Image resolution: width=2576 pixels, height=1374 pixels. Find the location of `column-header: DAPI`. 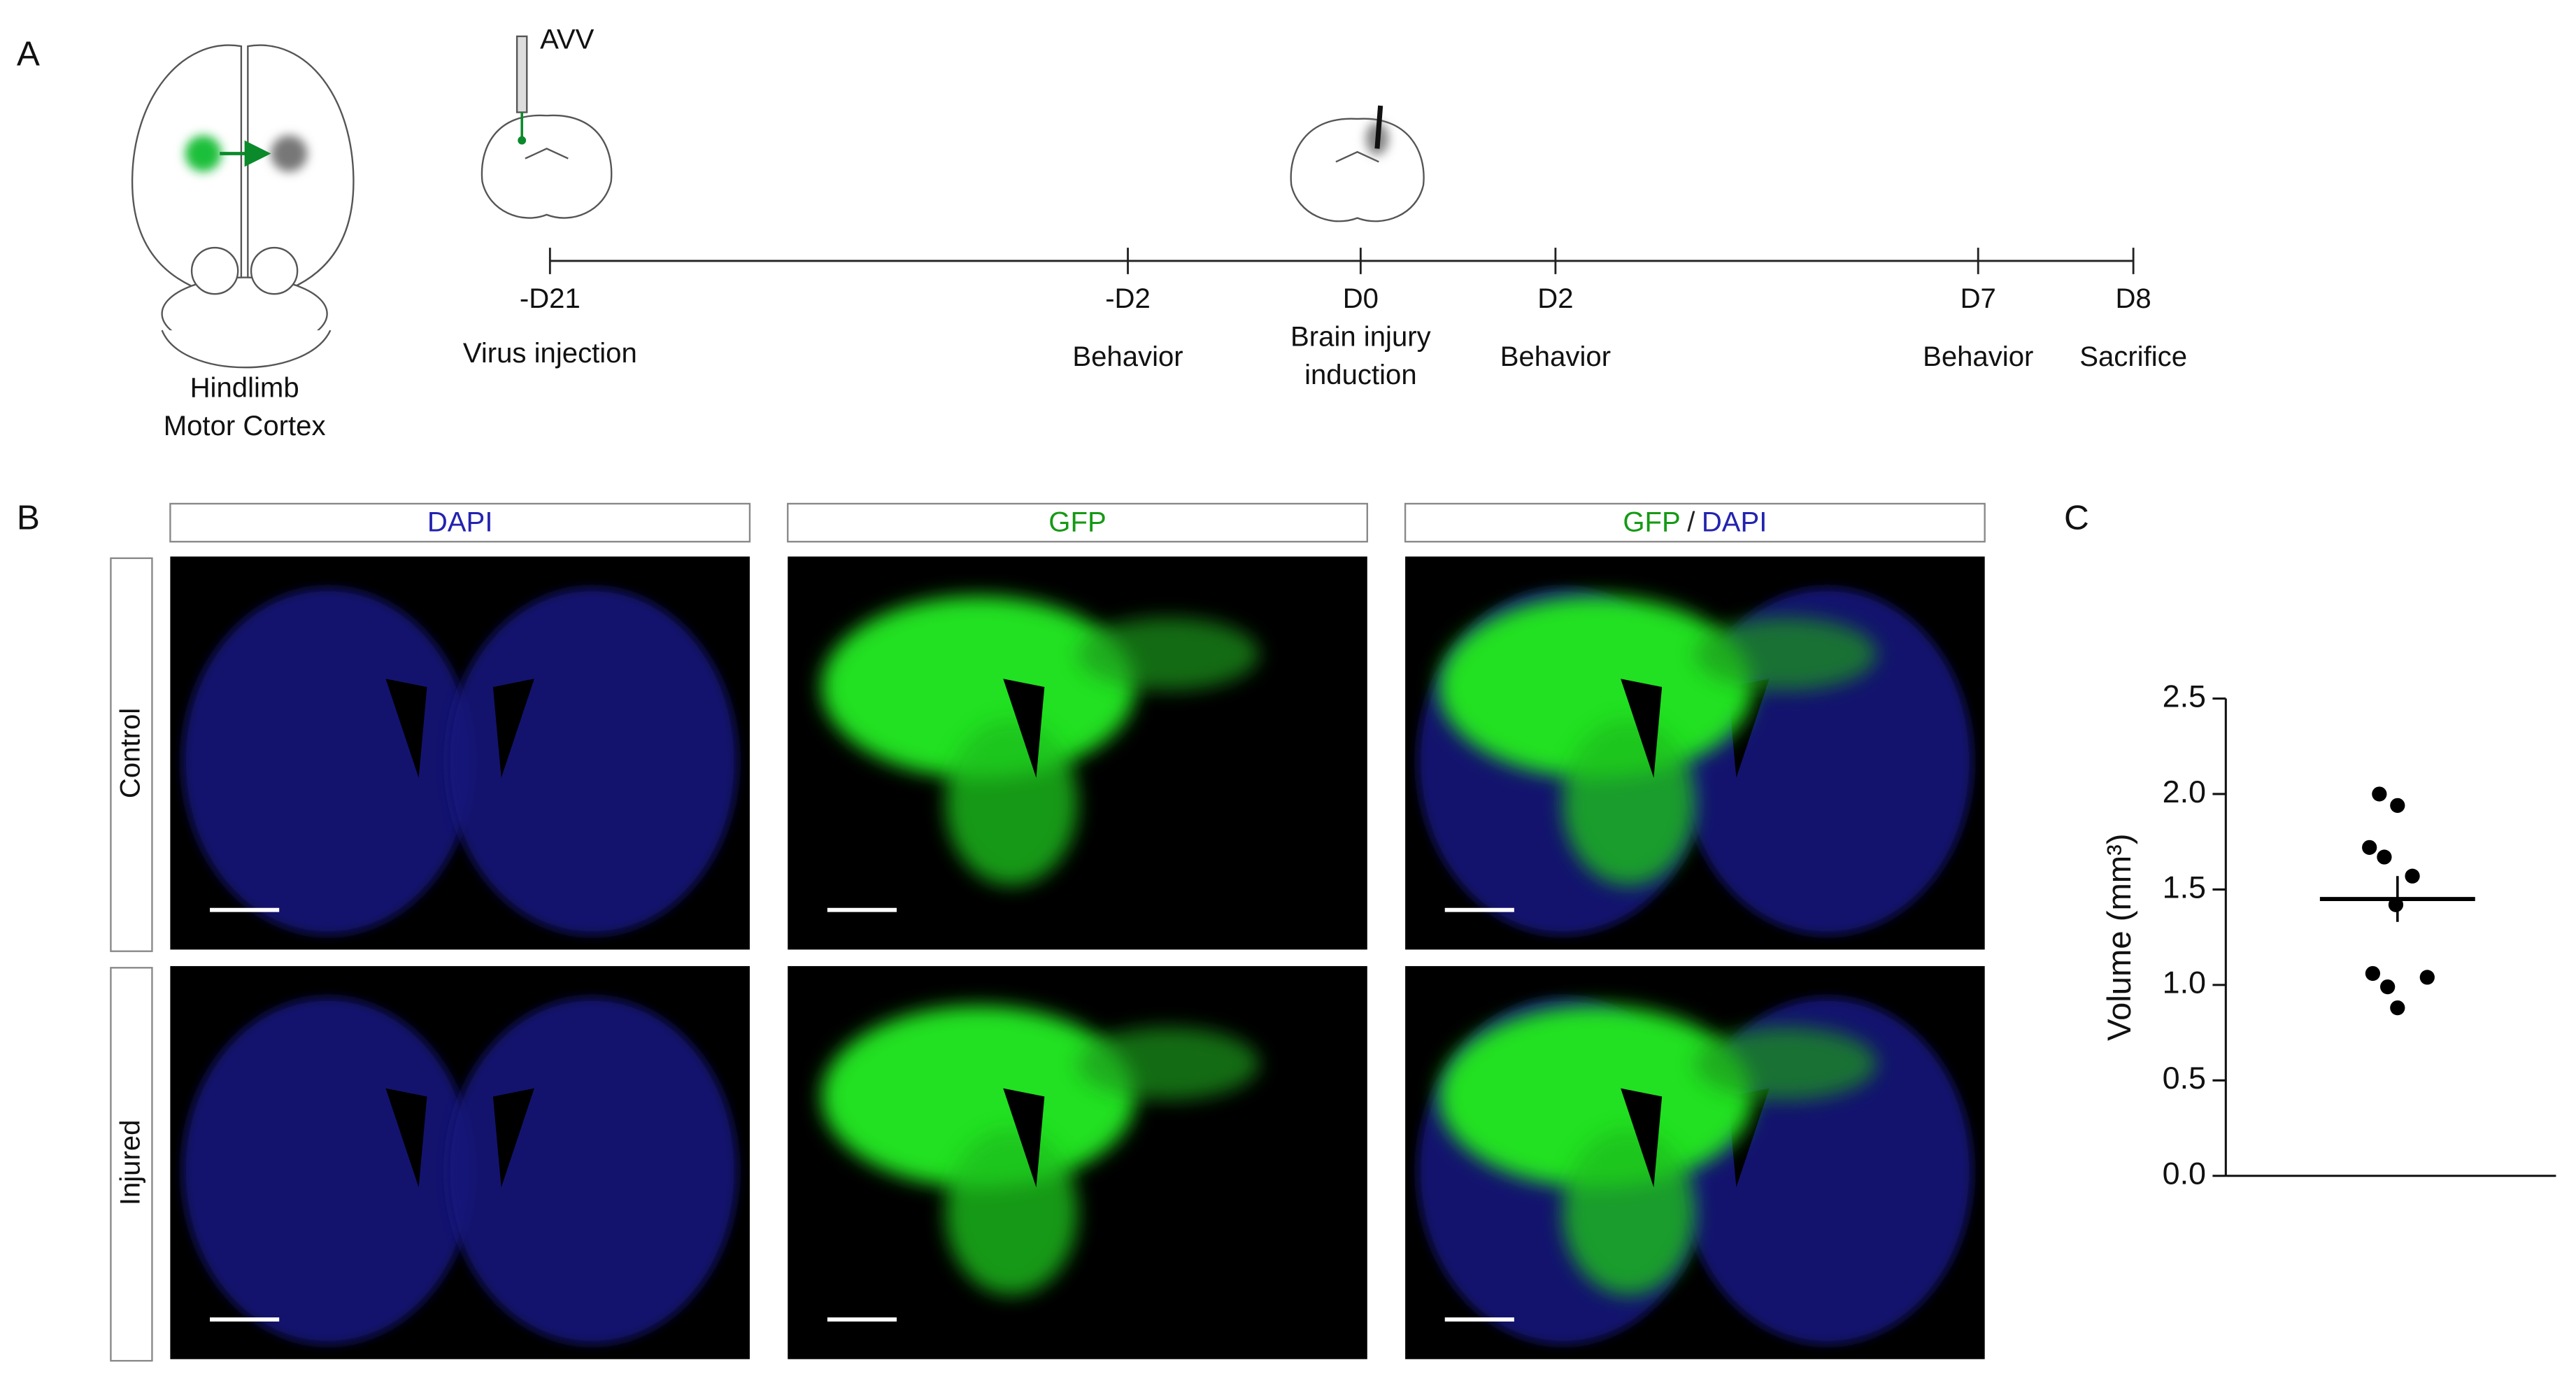

column-header: DAPI is located at coordinates (460, 521).